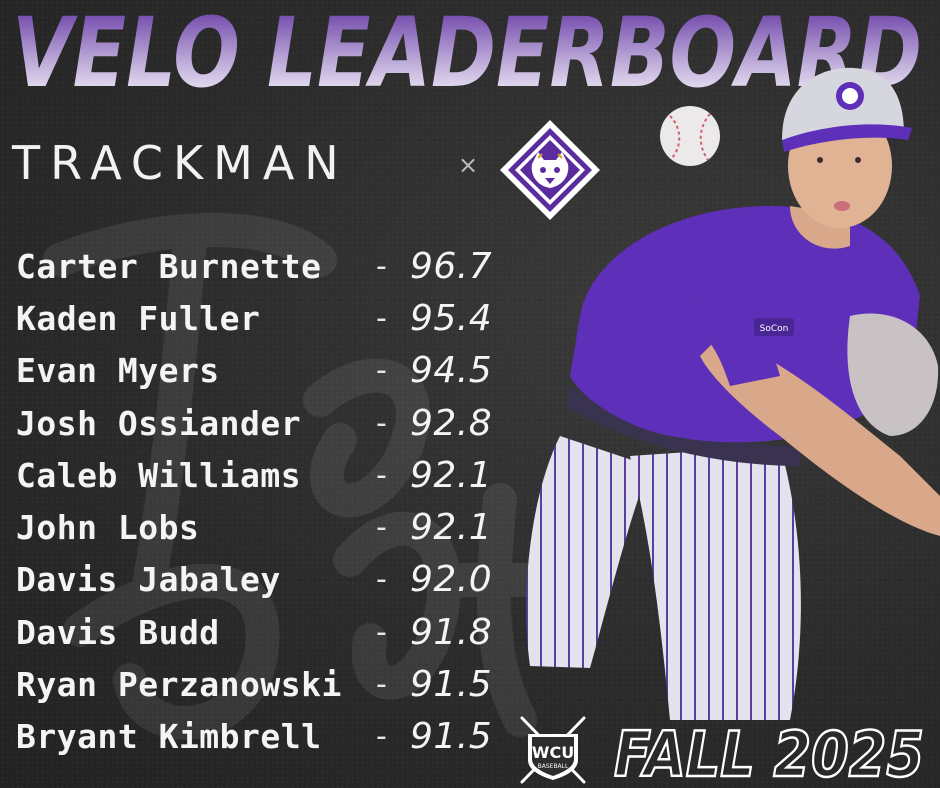  I want to click on season-text: FALL 2025, so click(769, 753).